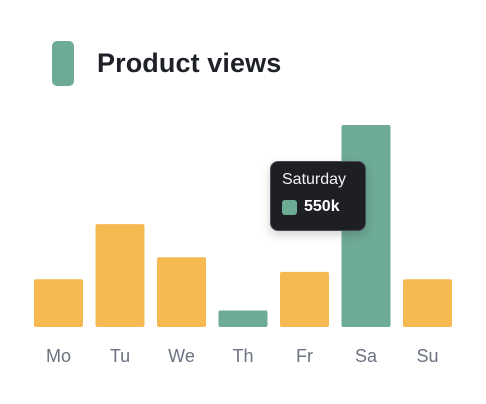 The width and height of the screenshot is (486, 404). Describe the element at coordinates (181, 356) in the screenshot. I see `x-tick-label-we: We` at that location.